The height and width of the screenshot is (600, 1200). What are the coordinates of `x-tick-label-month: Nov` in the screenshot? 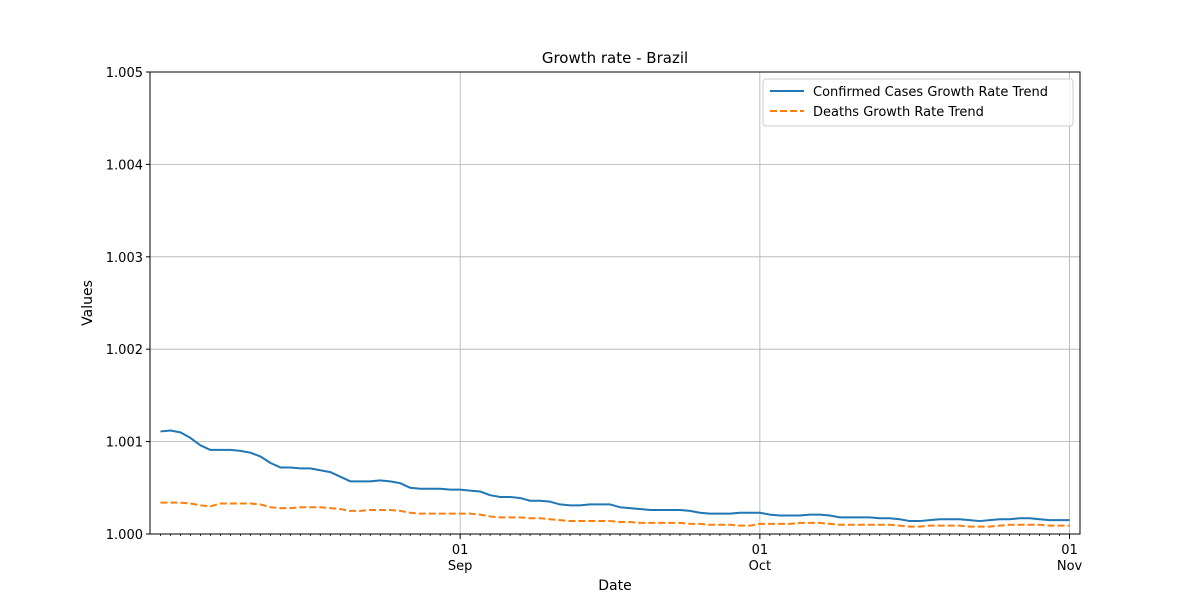 It's located at (1070, 566).